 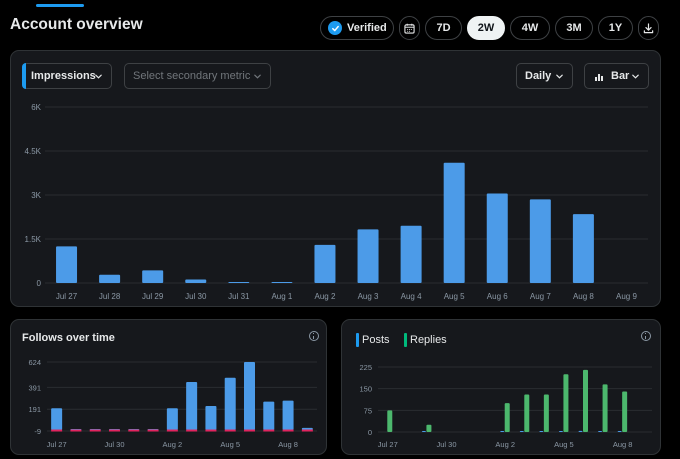 I want to click on y-tick-label: -9, so click(x=37, y=431).